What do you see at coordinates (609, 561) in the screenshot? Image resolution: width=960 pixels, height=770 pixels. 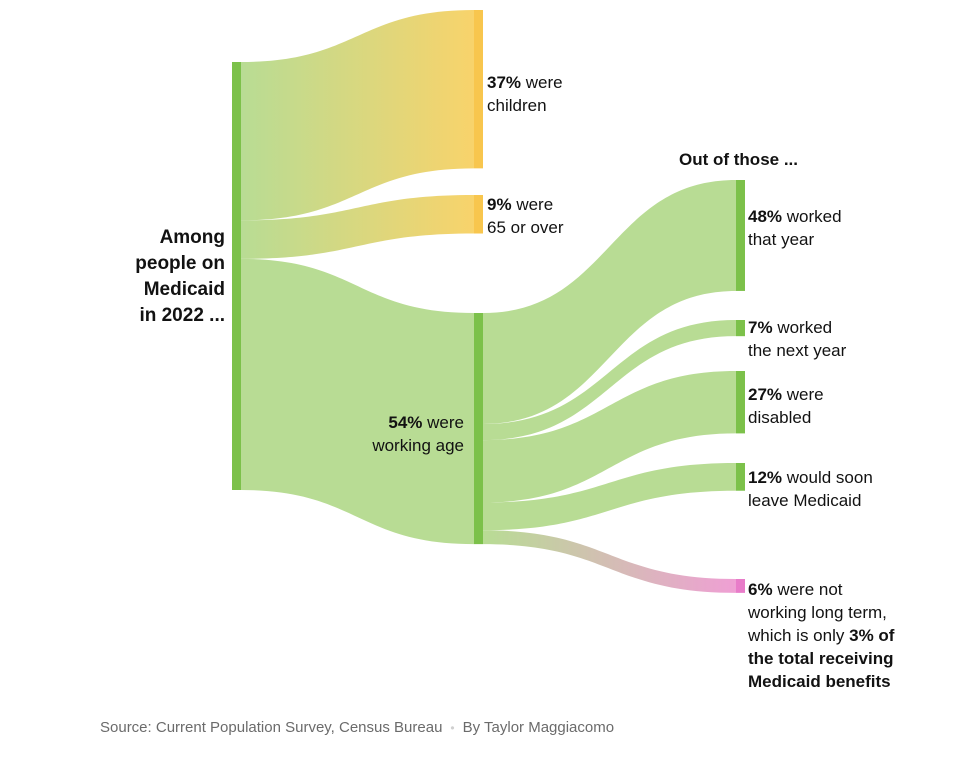 I see `flow-not_working` at bounding box center [609, 561].